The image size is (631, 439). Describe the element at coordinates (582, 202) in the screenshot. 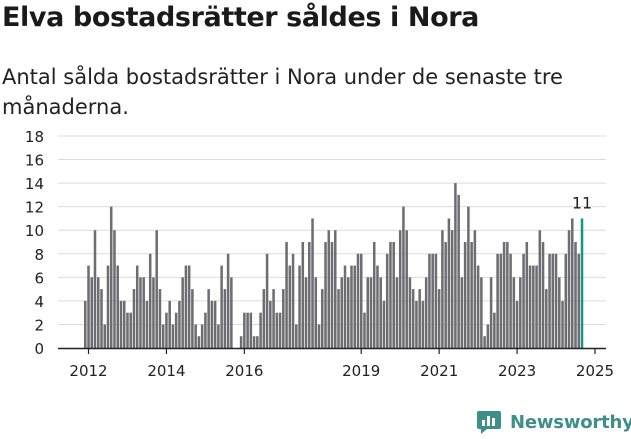

I see `annotations: 11` at that location.